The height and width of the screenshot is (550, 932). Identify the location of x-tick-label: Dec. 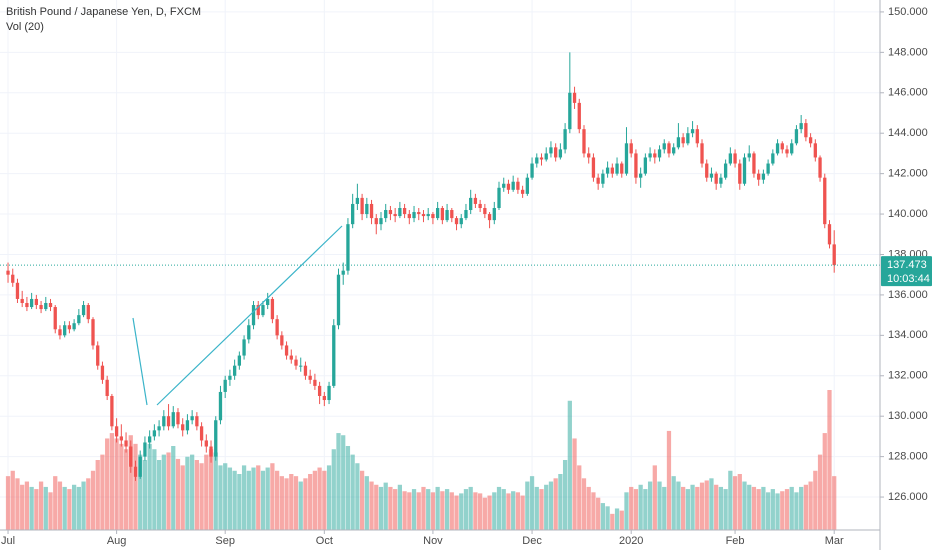
(532, 541).